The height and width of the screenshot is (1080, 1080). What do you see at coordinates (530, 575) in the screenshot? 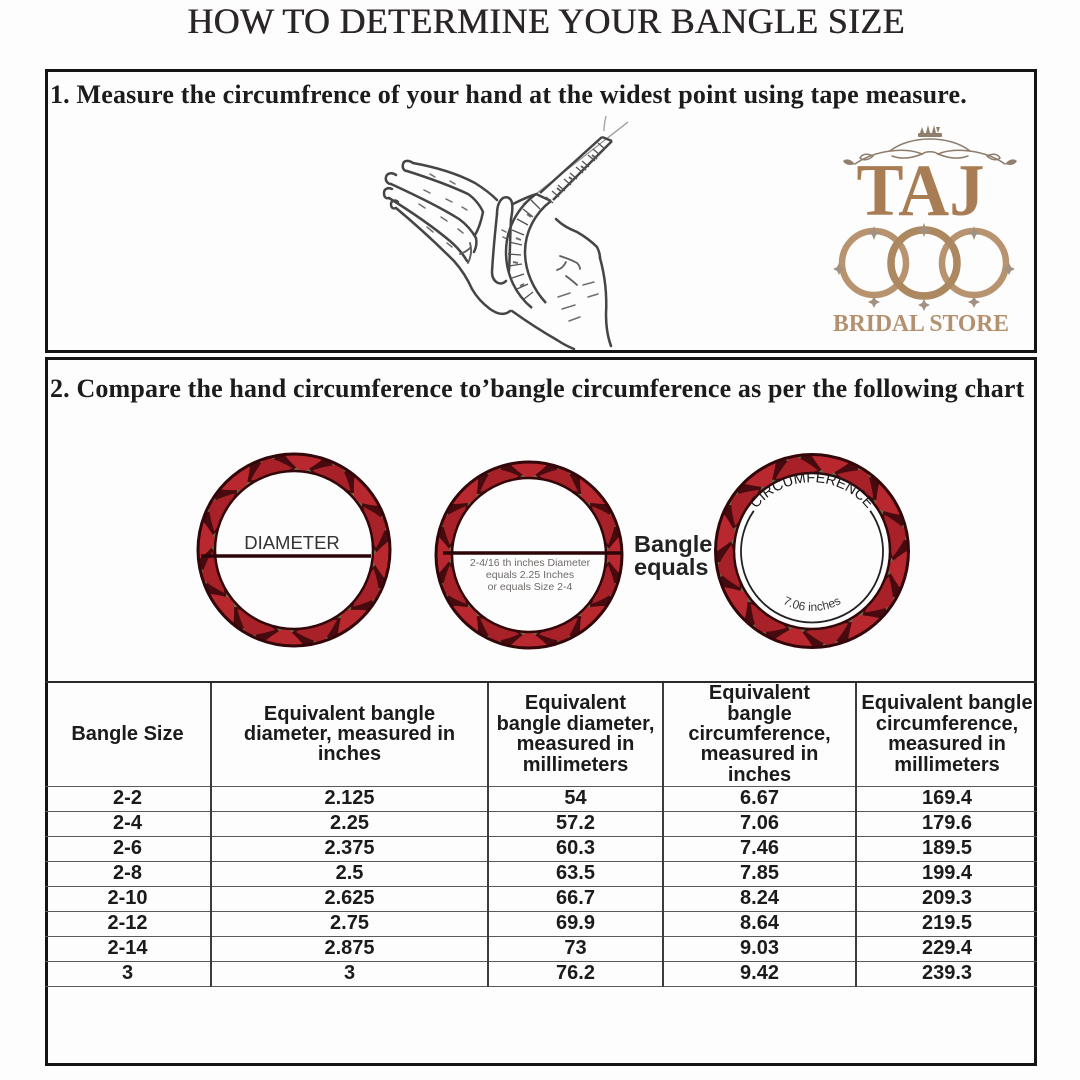
I see `svg-text: equals 2.25 Inches` at bounding box center [530, 575].